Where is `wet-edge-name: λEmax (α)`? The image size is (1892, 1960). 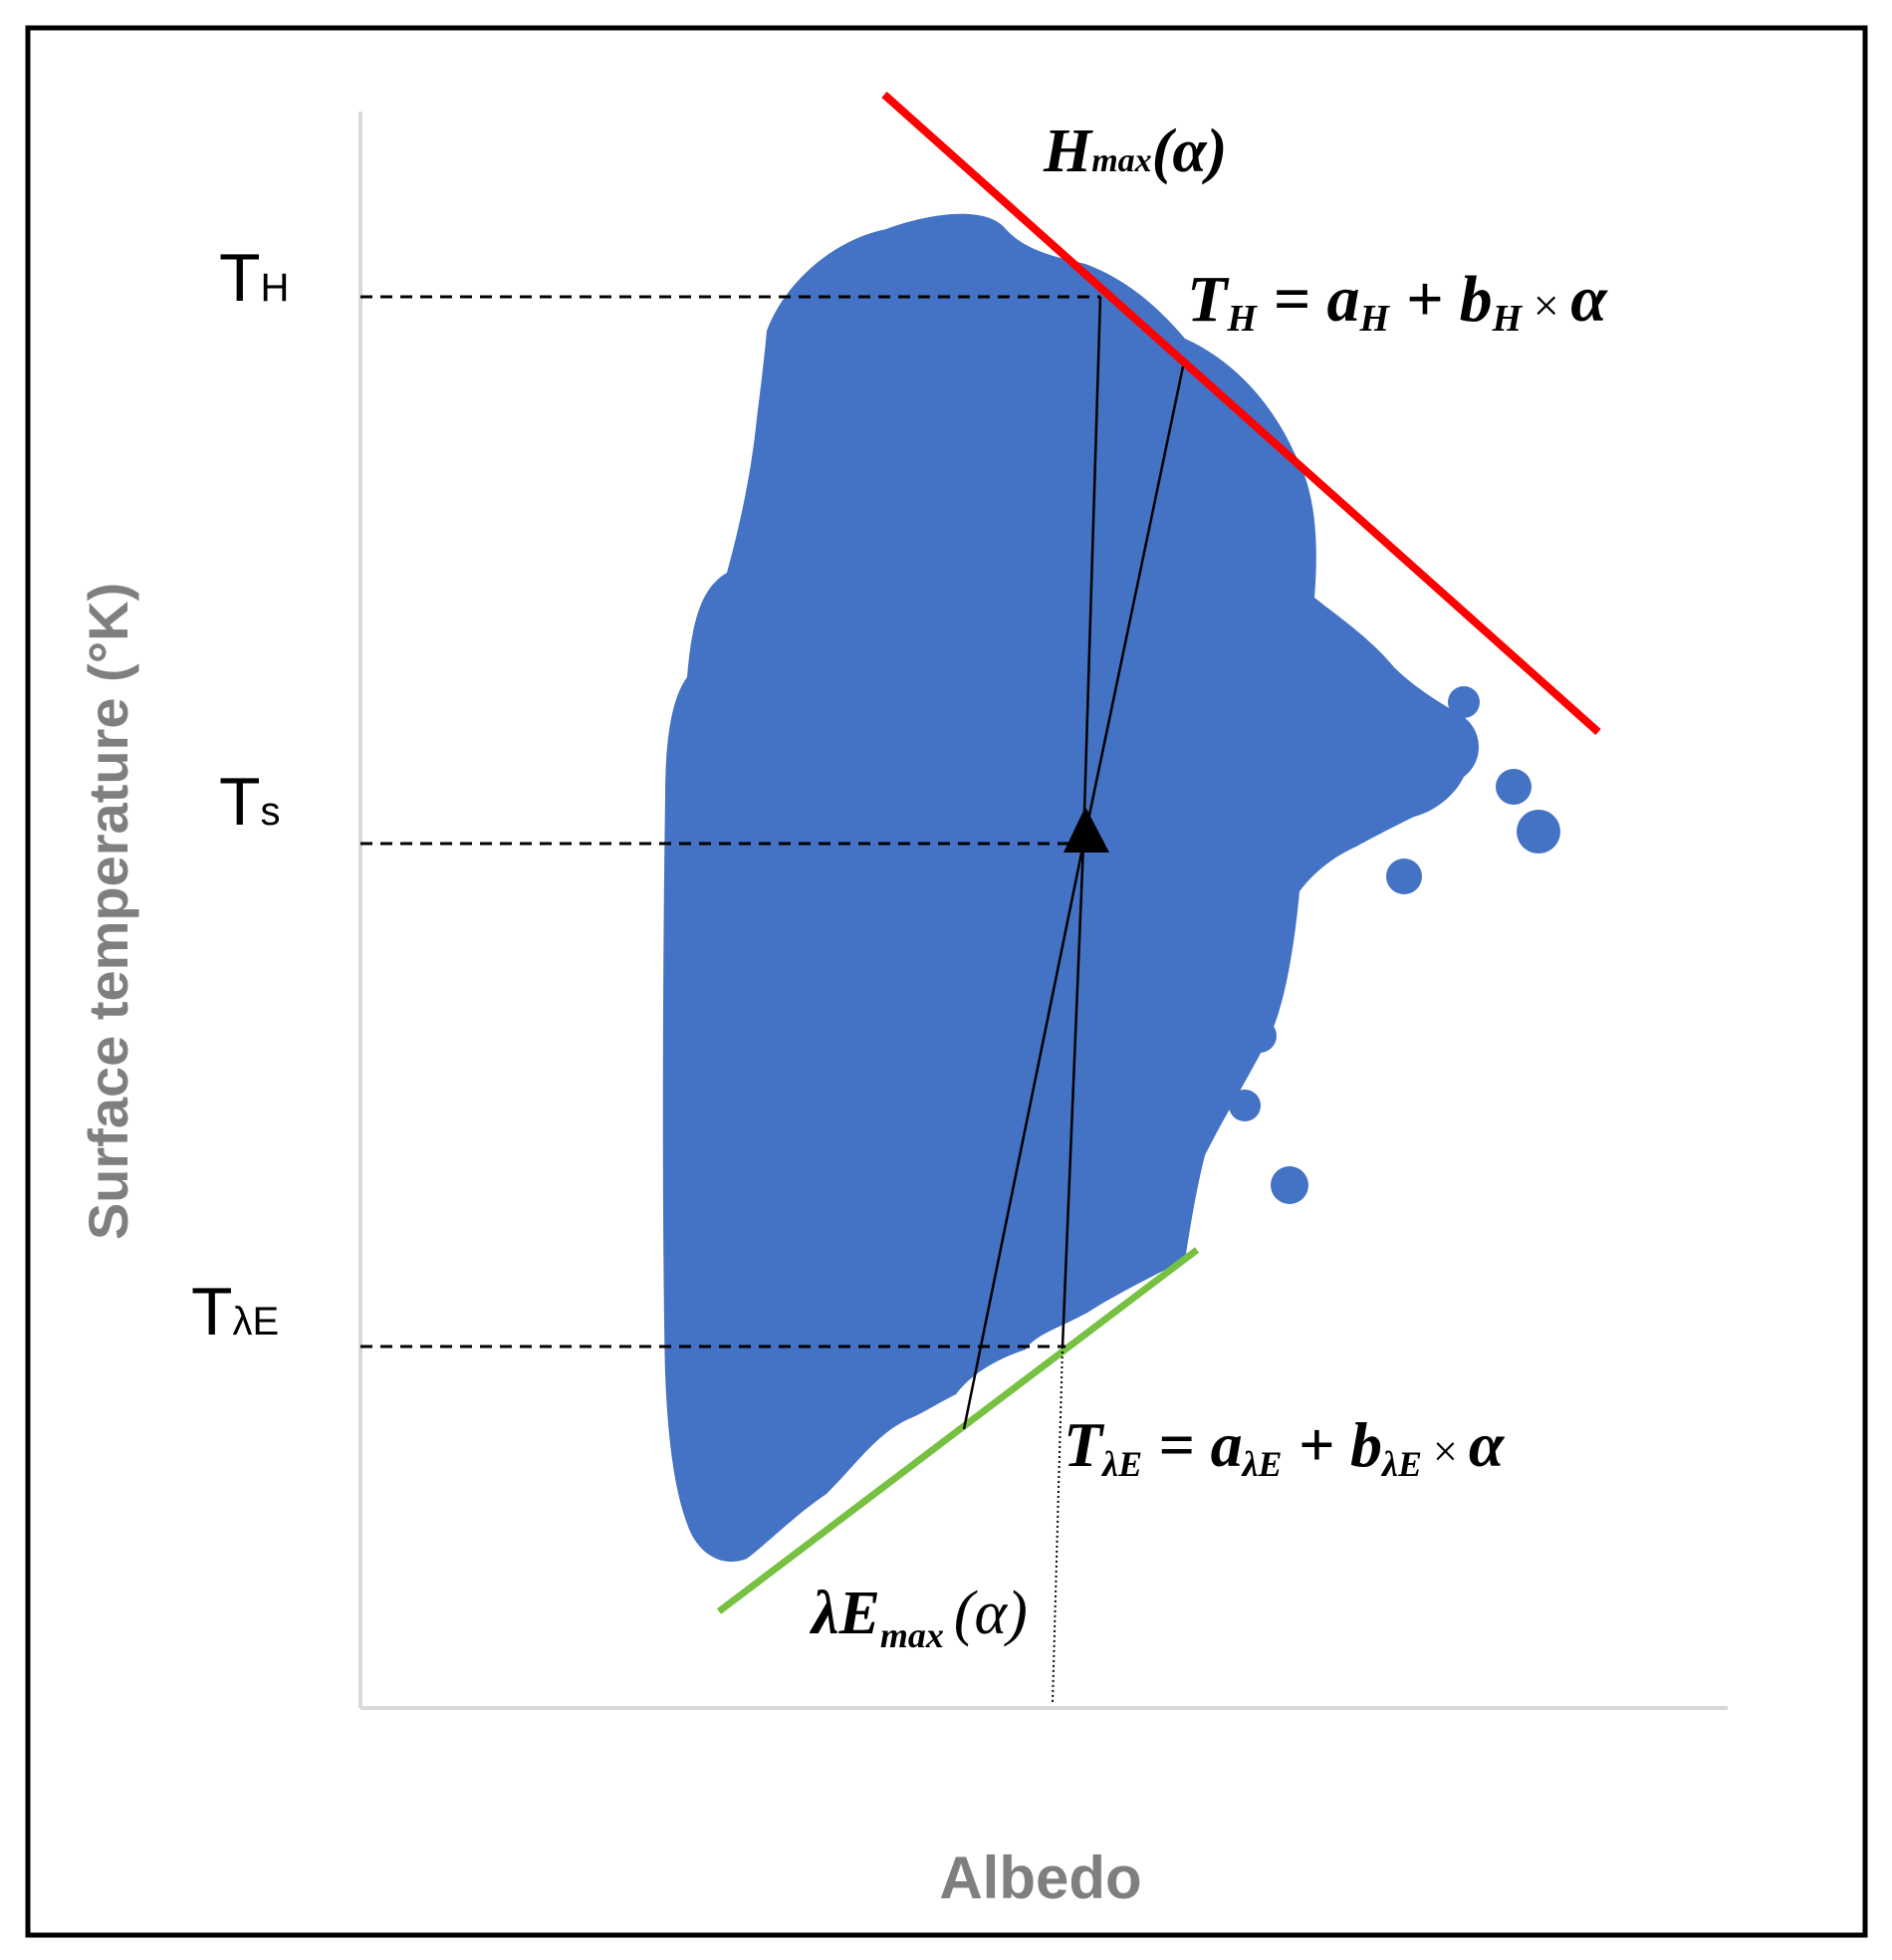
wet-edge-name: λEmax (α) is located at coordinates (918, 1617).